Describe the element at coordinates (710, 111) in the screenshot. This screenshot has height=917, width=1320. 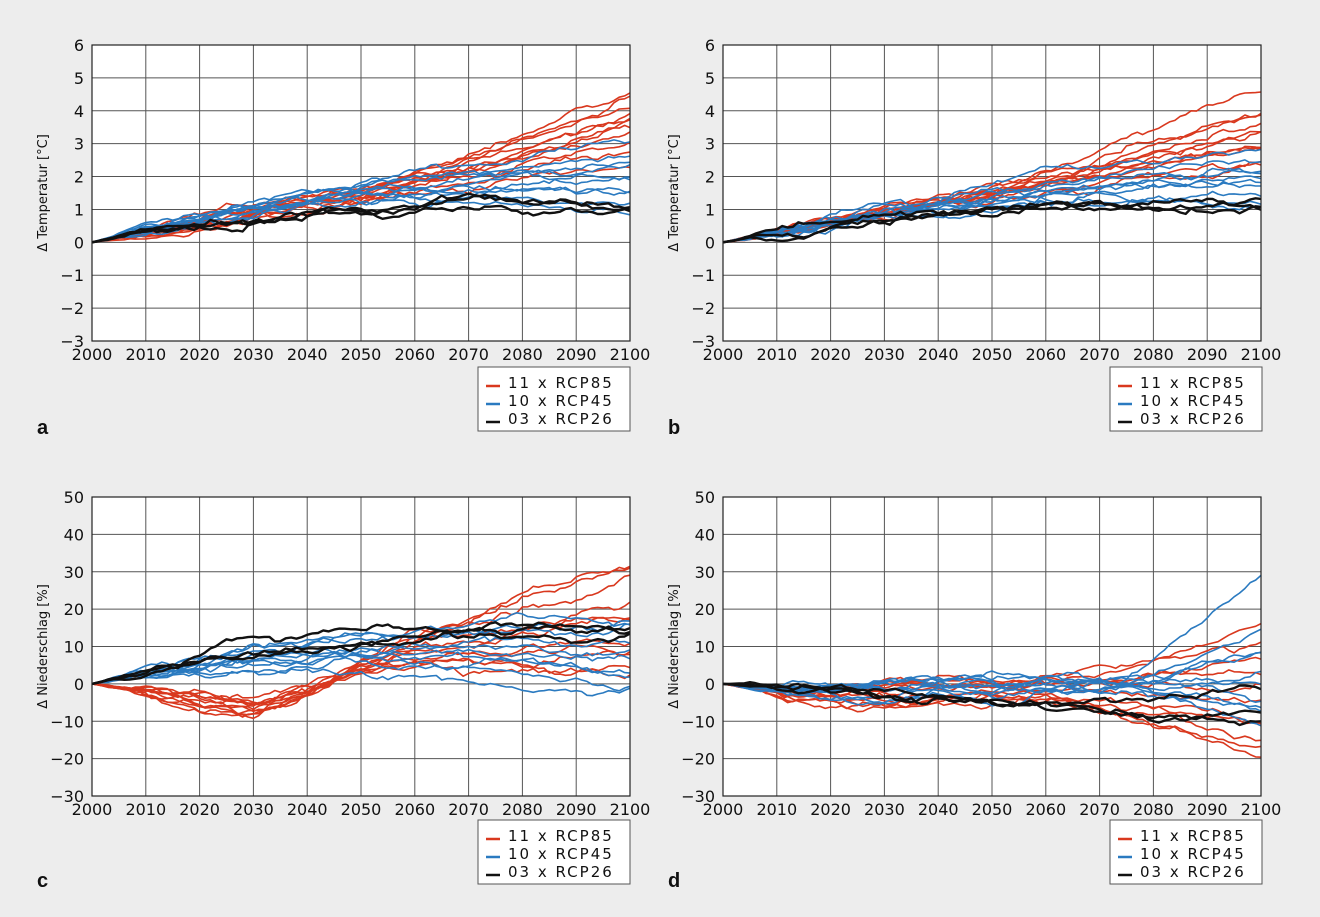
I see `y-tick-label: 4` at that location.